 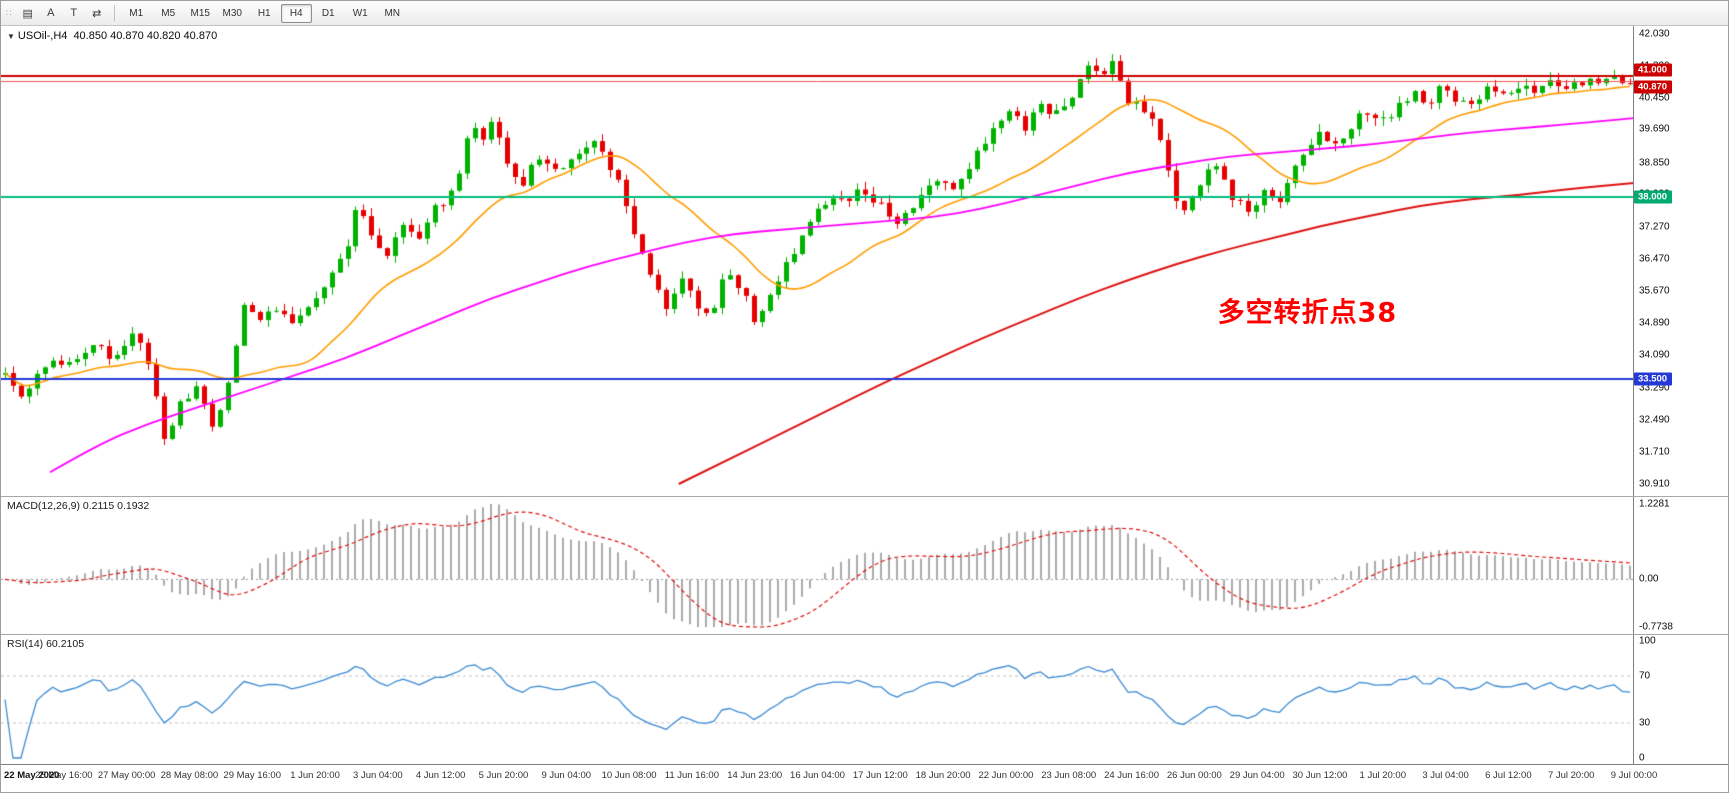 What do you see at coordinates (114, 13) in the screenshot?
I see `toolbar-separator` at bounding box center [114, 13].